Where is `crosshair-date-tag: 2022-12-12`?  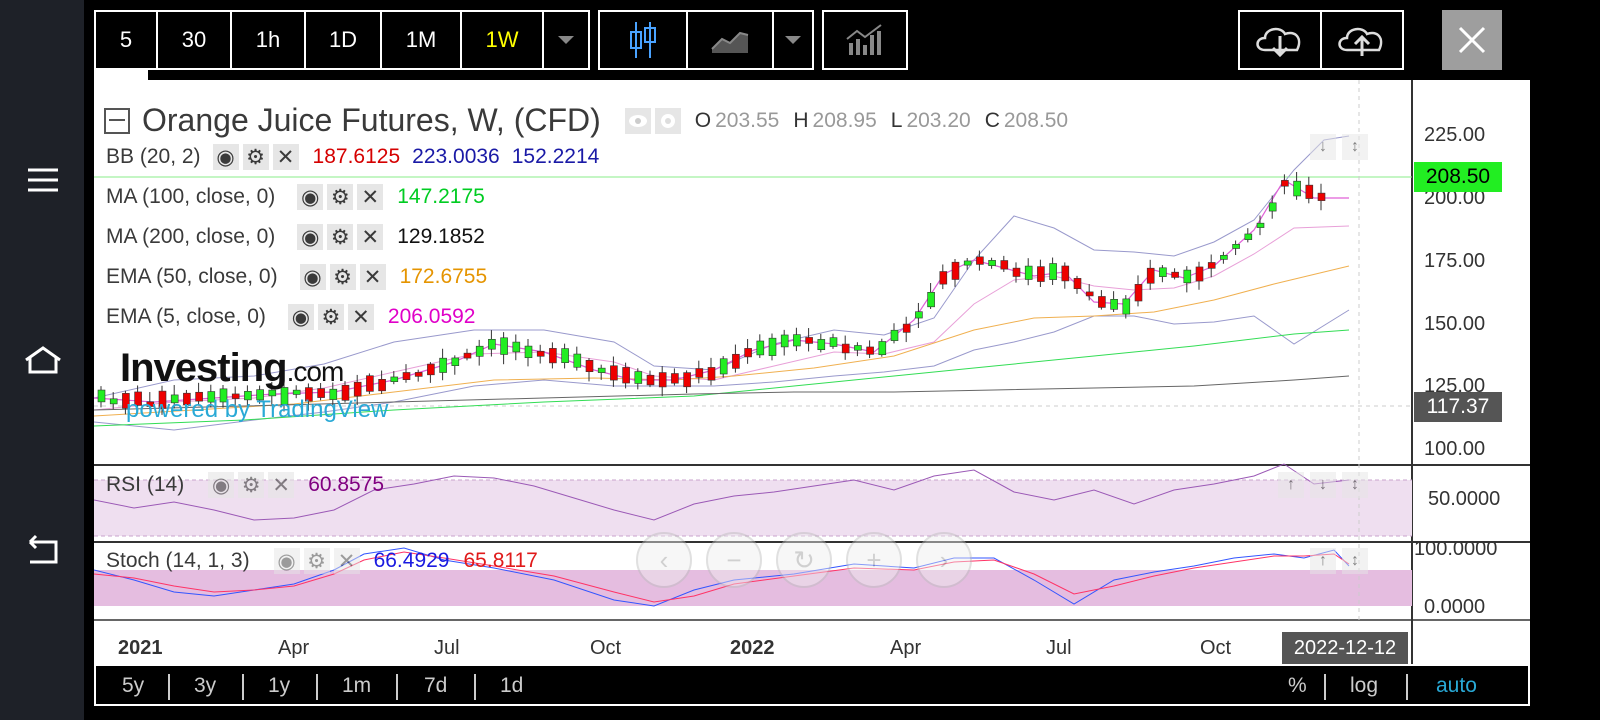 crosshair-date-tag: 2022-12-12 is located at coordinates (1345, 648).